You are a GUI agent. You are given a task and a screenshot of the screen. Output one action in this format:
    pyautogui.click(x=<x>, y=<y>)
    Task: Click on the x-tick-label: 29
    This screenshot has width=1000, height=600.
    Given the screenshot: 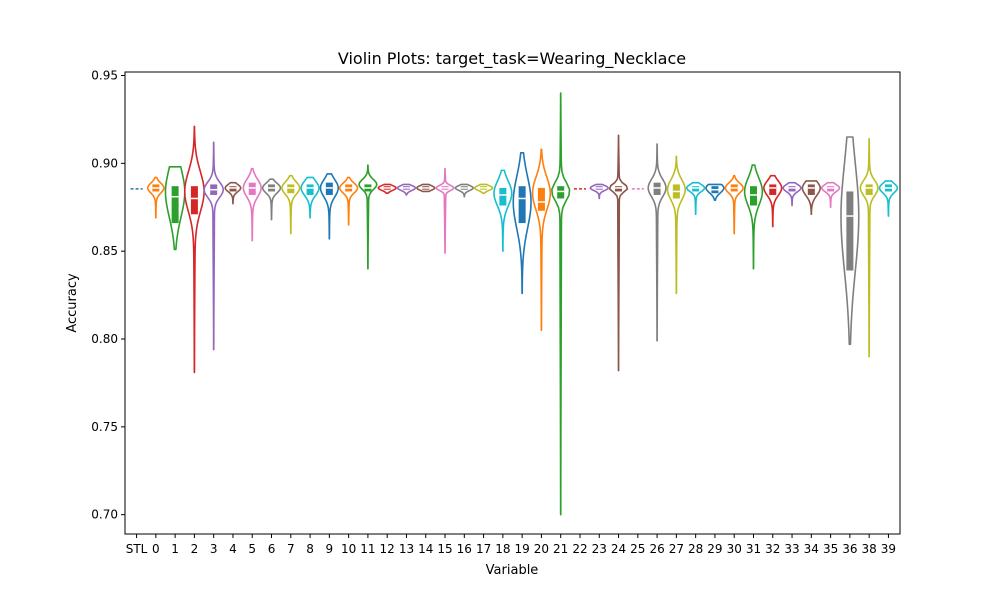 What is the action you would take?
    pyautogui.click(x=714, y=549)
    